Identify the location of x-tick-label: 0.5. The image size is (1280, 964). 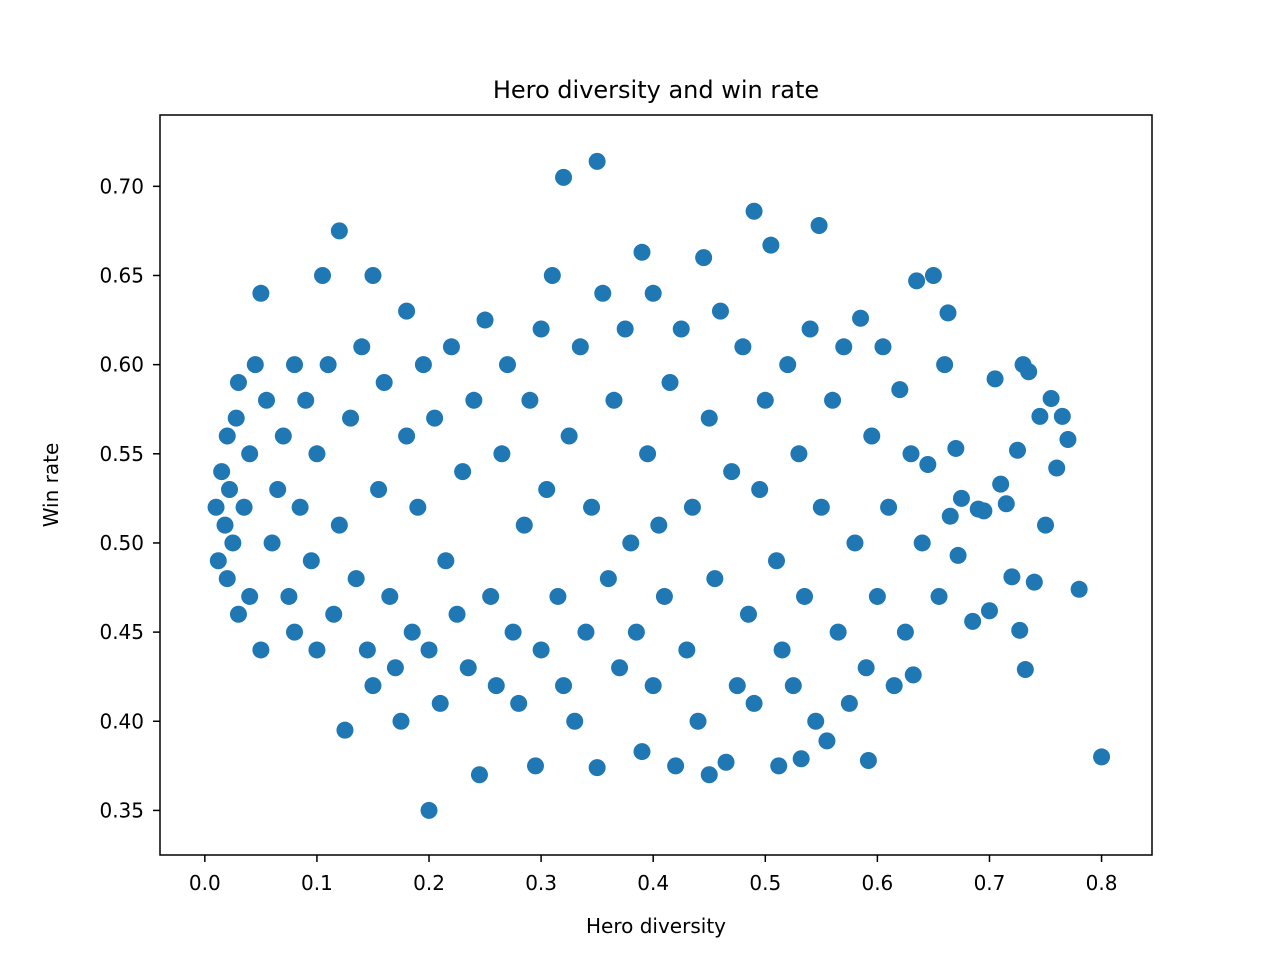
(765, 883).